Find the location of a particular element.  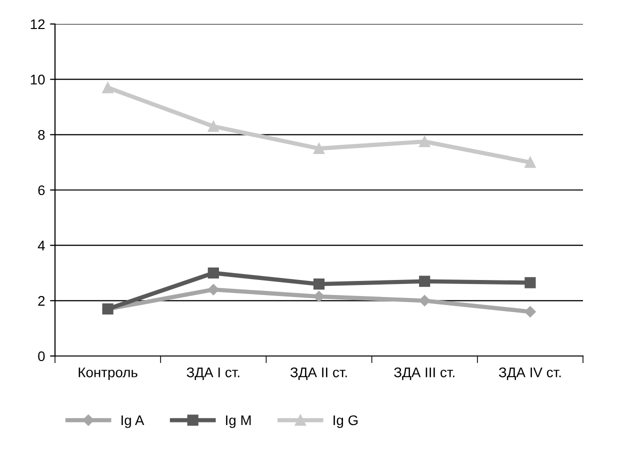

legend-label: Ig G is located at coordinates (346, 421).